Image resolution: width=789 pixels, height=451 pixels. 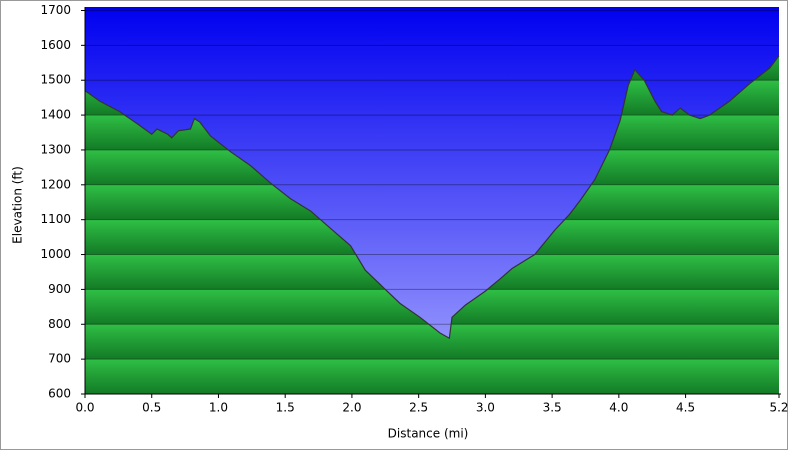 What do you see at coordinates (418, 408) in the screenshot?
I see `x-tick-label: 2.5` at bounding box center [418, 408].